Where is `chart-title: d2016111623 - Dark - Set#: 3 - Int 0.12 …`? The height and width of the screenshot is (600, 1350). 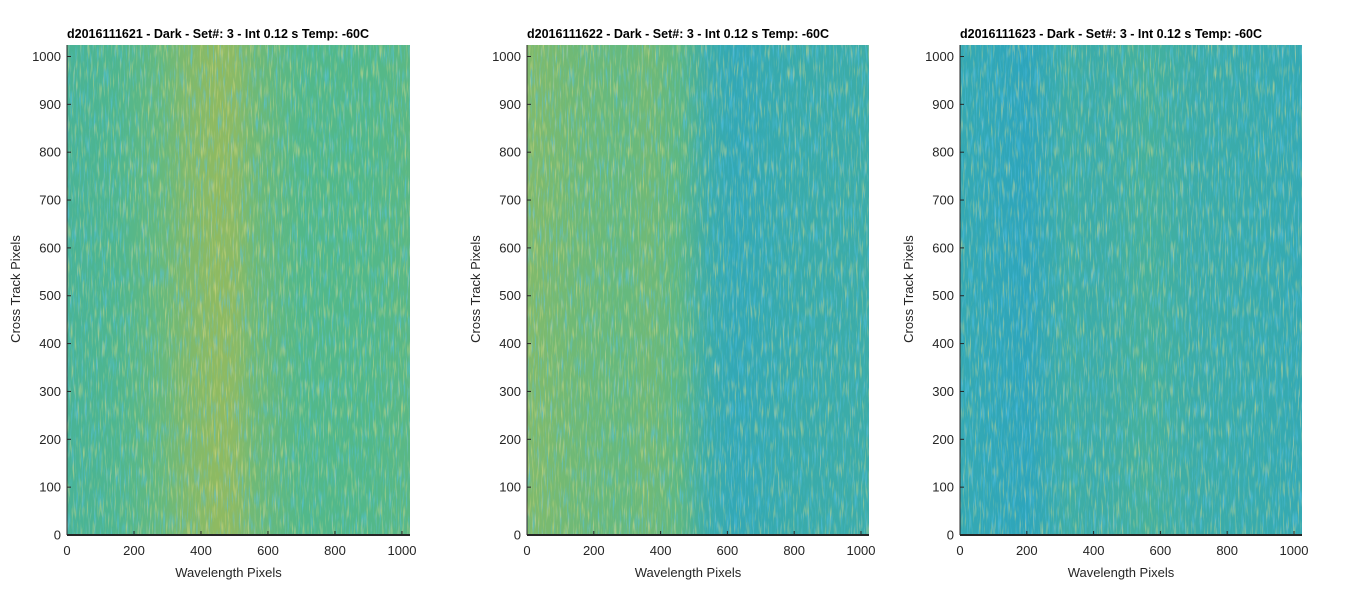
chart-title: d2016111623 - Dark - Set#: 3 - Int 0.12 … is located at coordinates (1111, 34).